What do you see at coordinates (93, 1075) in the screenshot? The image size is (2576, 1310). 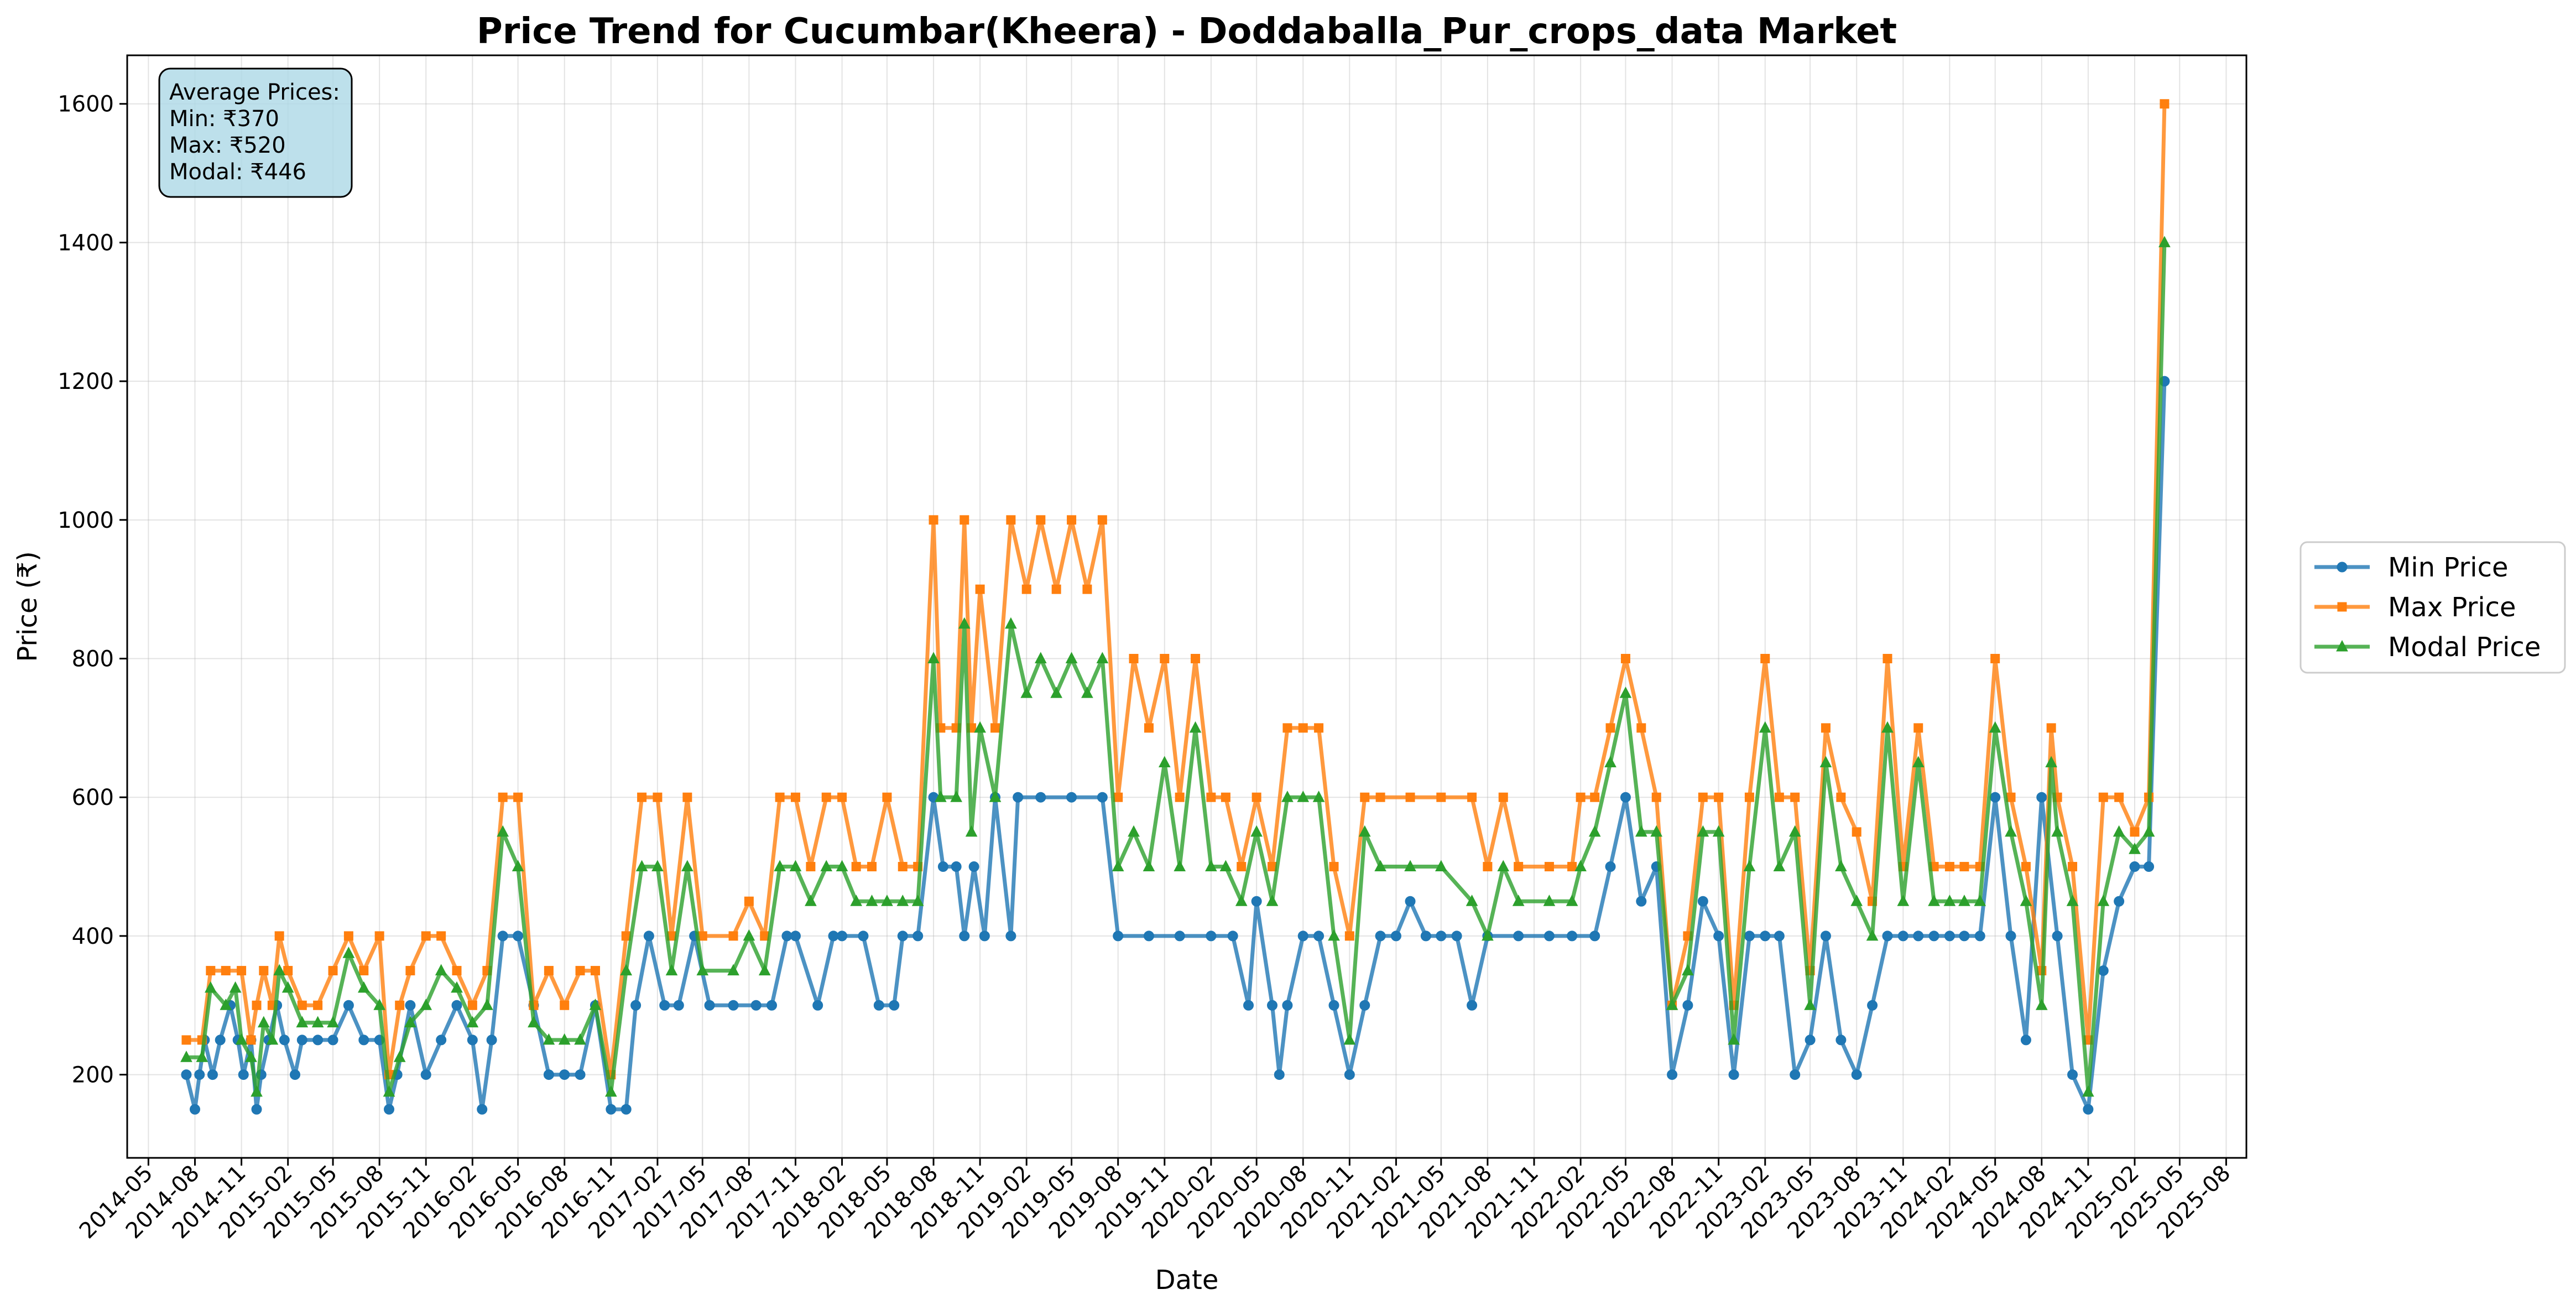 I see `y-tick-label: 200` at bounding box center [93, 1075].